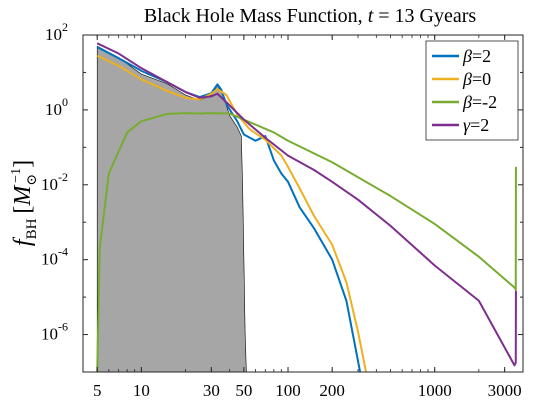 Image resolution: width=544 pixels, height=407 pixels. I want to click on x-tick-label: 30, so click(211, 390).